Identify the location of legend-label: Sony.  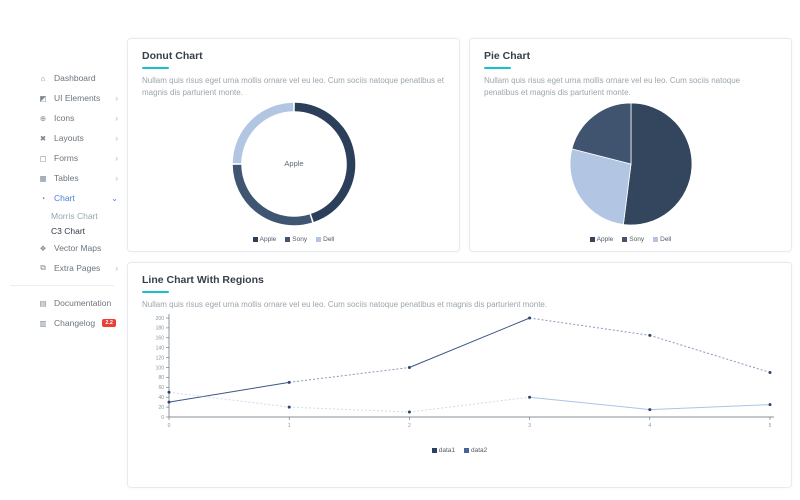
(637, 239).